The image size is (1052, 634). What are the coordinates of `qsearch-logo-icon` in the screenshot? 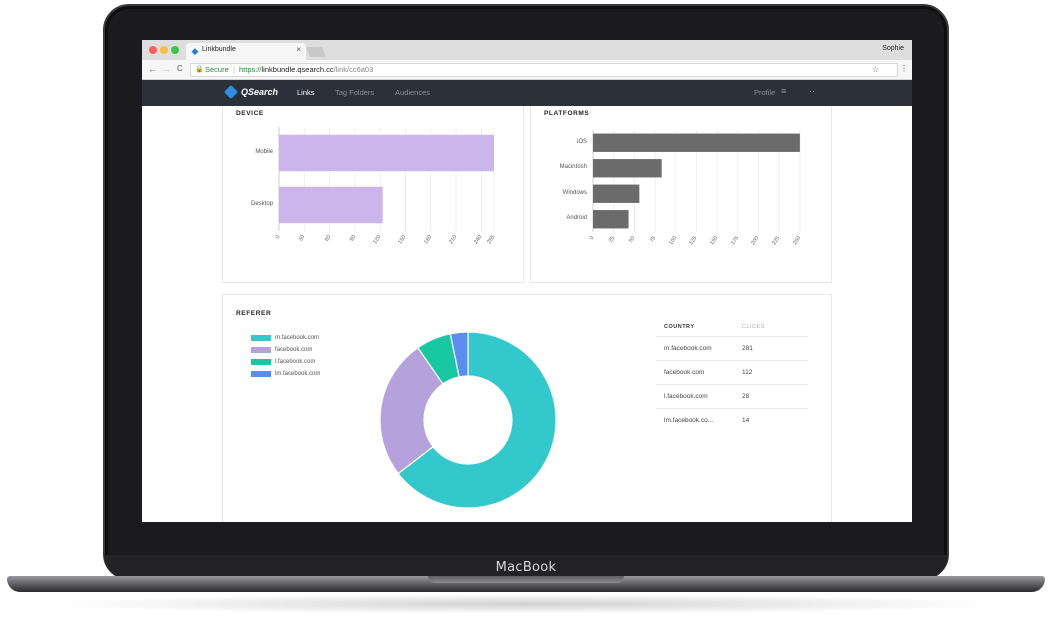 It's located at (231, 92).